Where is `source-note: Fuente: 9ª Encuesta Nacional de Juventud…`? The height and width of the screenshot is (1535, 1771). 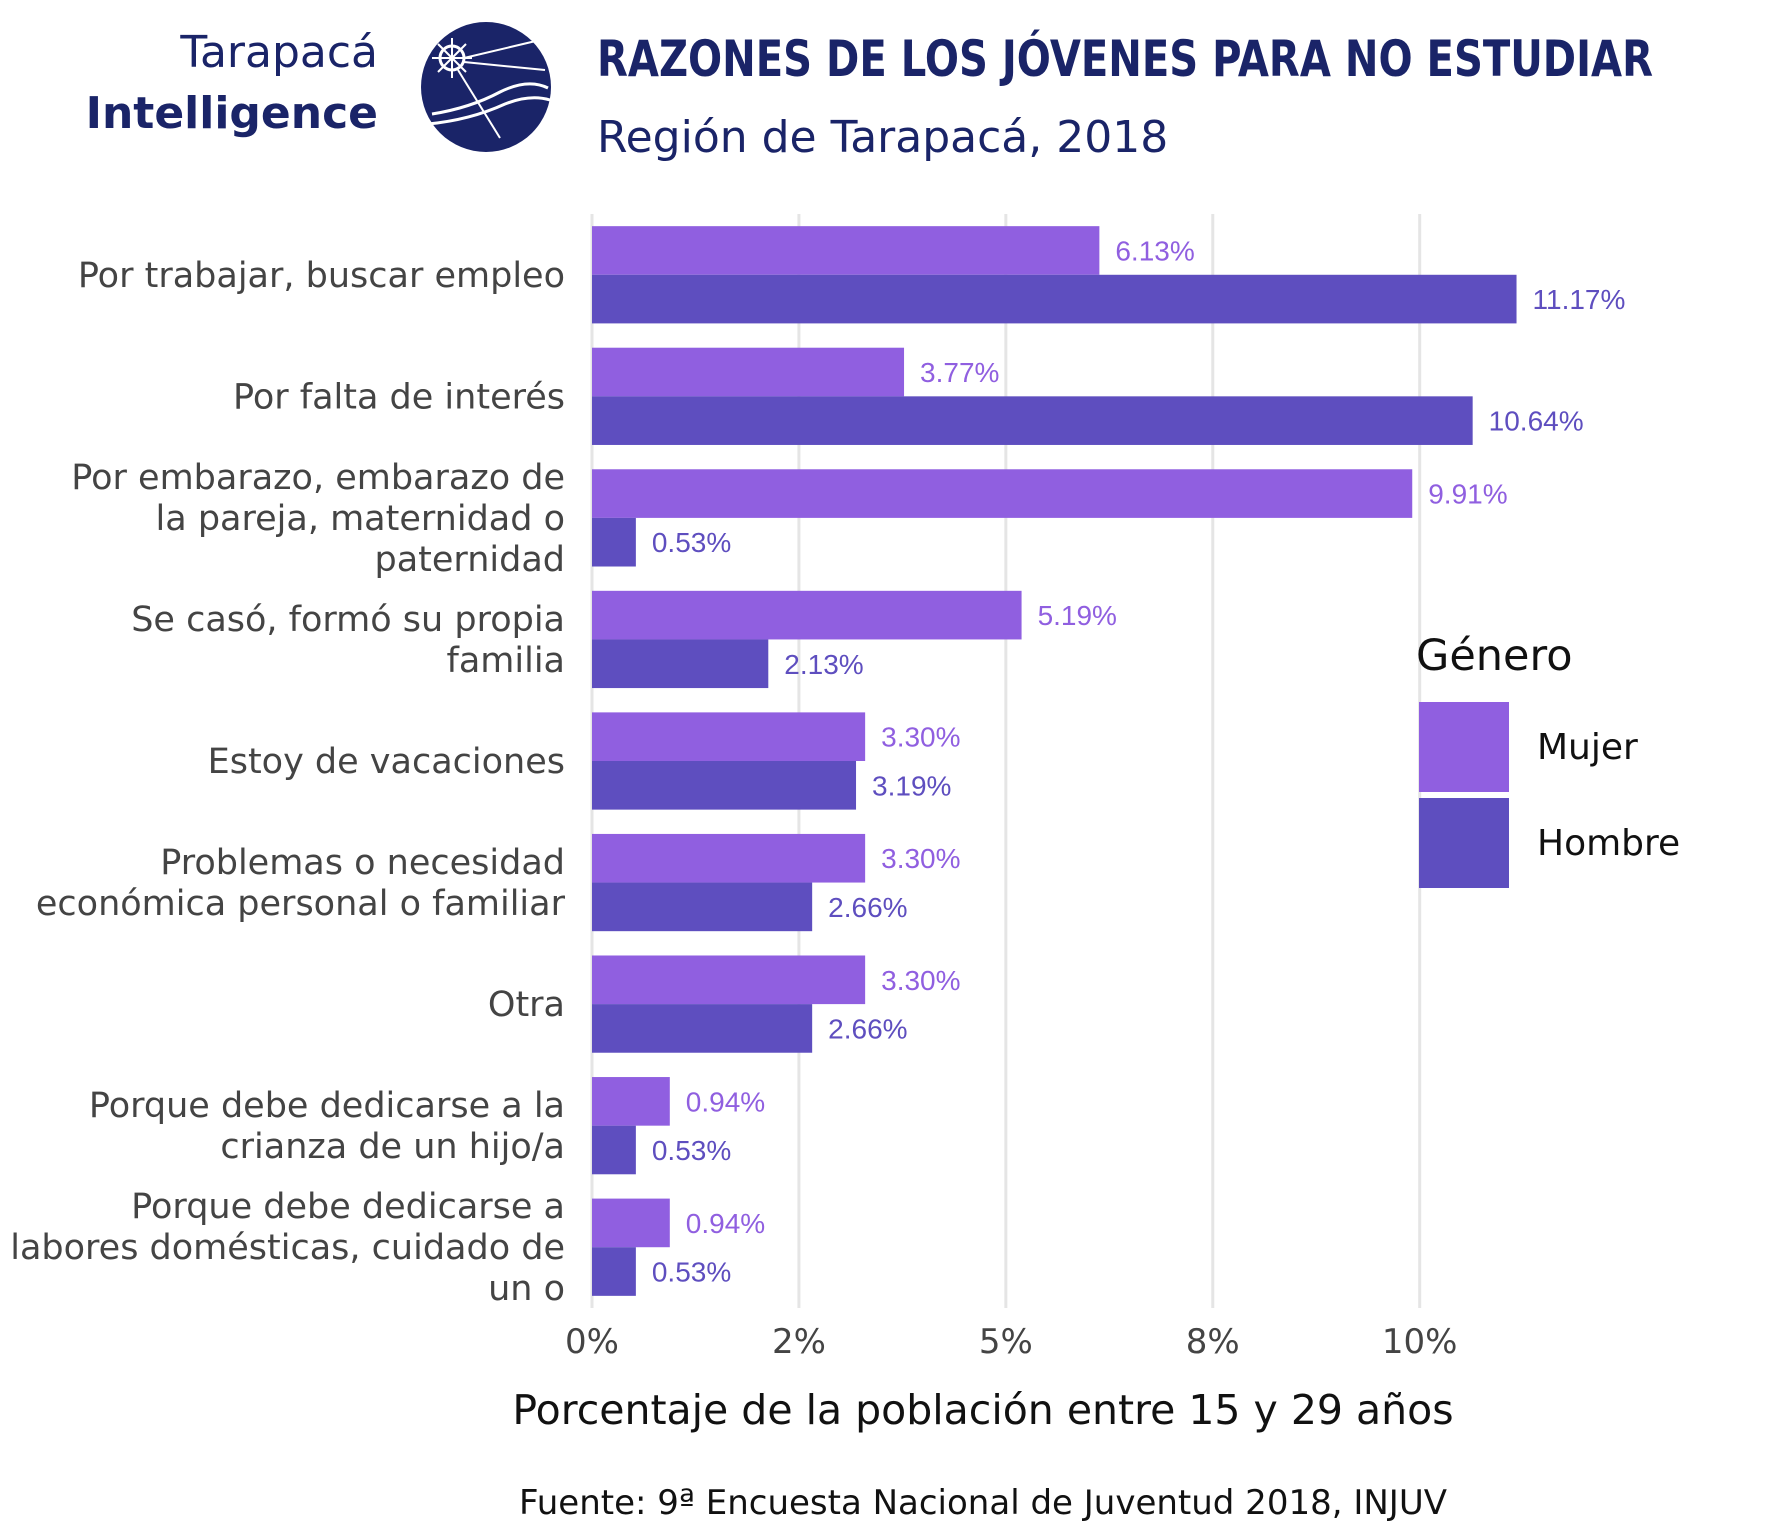
source-note: Fuente: 9ª Encuesta Nacional de Juventud… is located at coordinates (983, 1503).